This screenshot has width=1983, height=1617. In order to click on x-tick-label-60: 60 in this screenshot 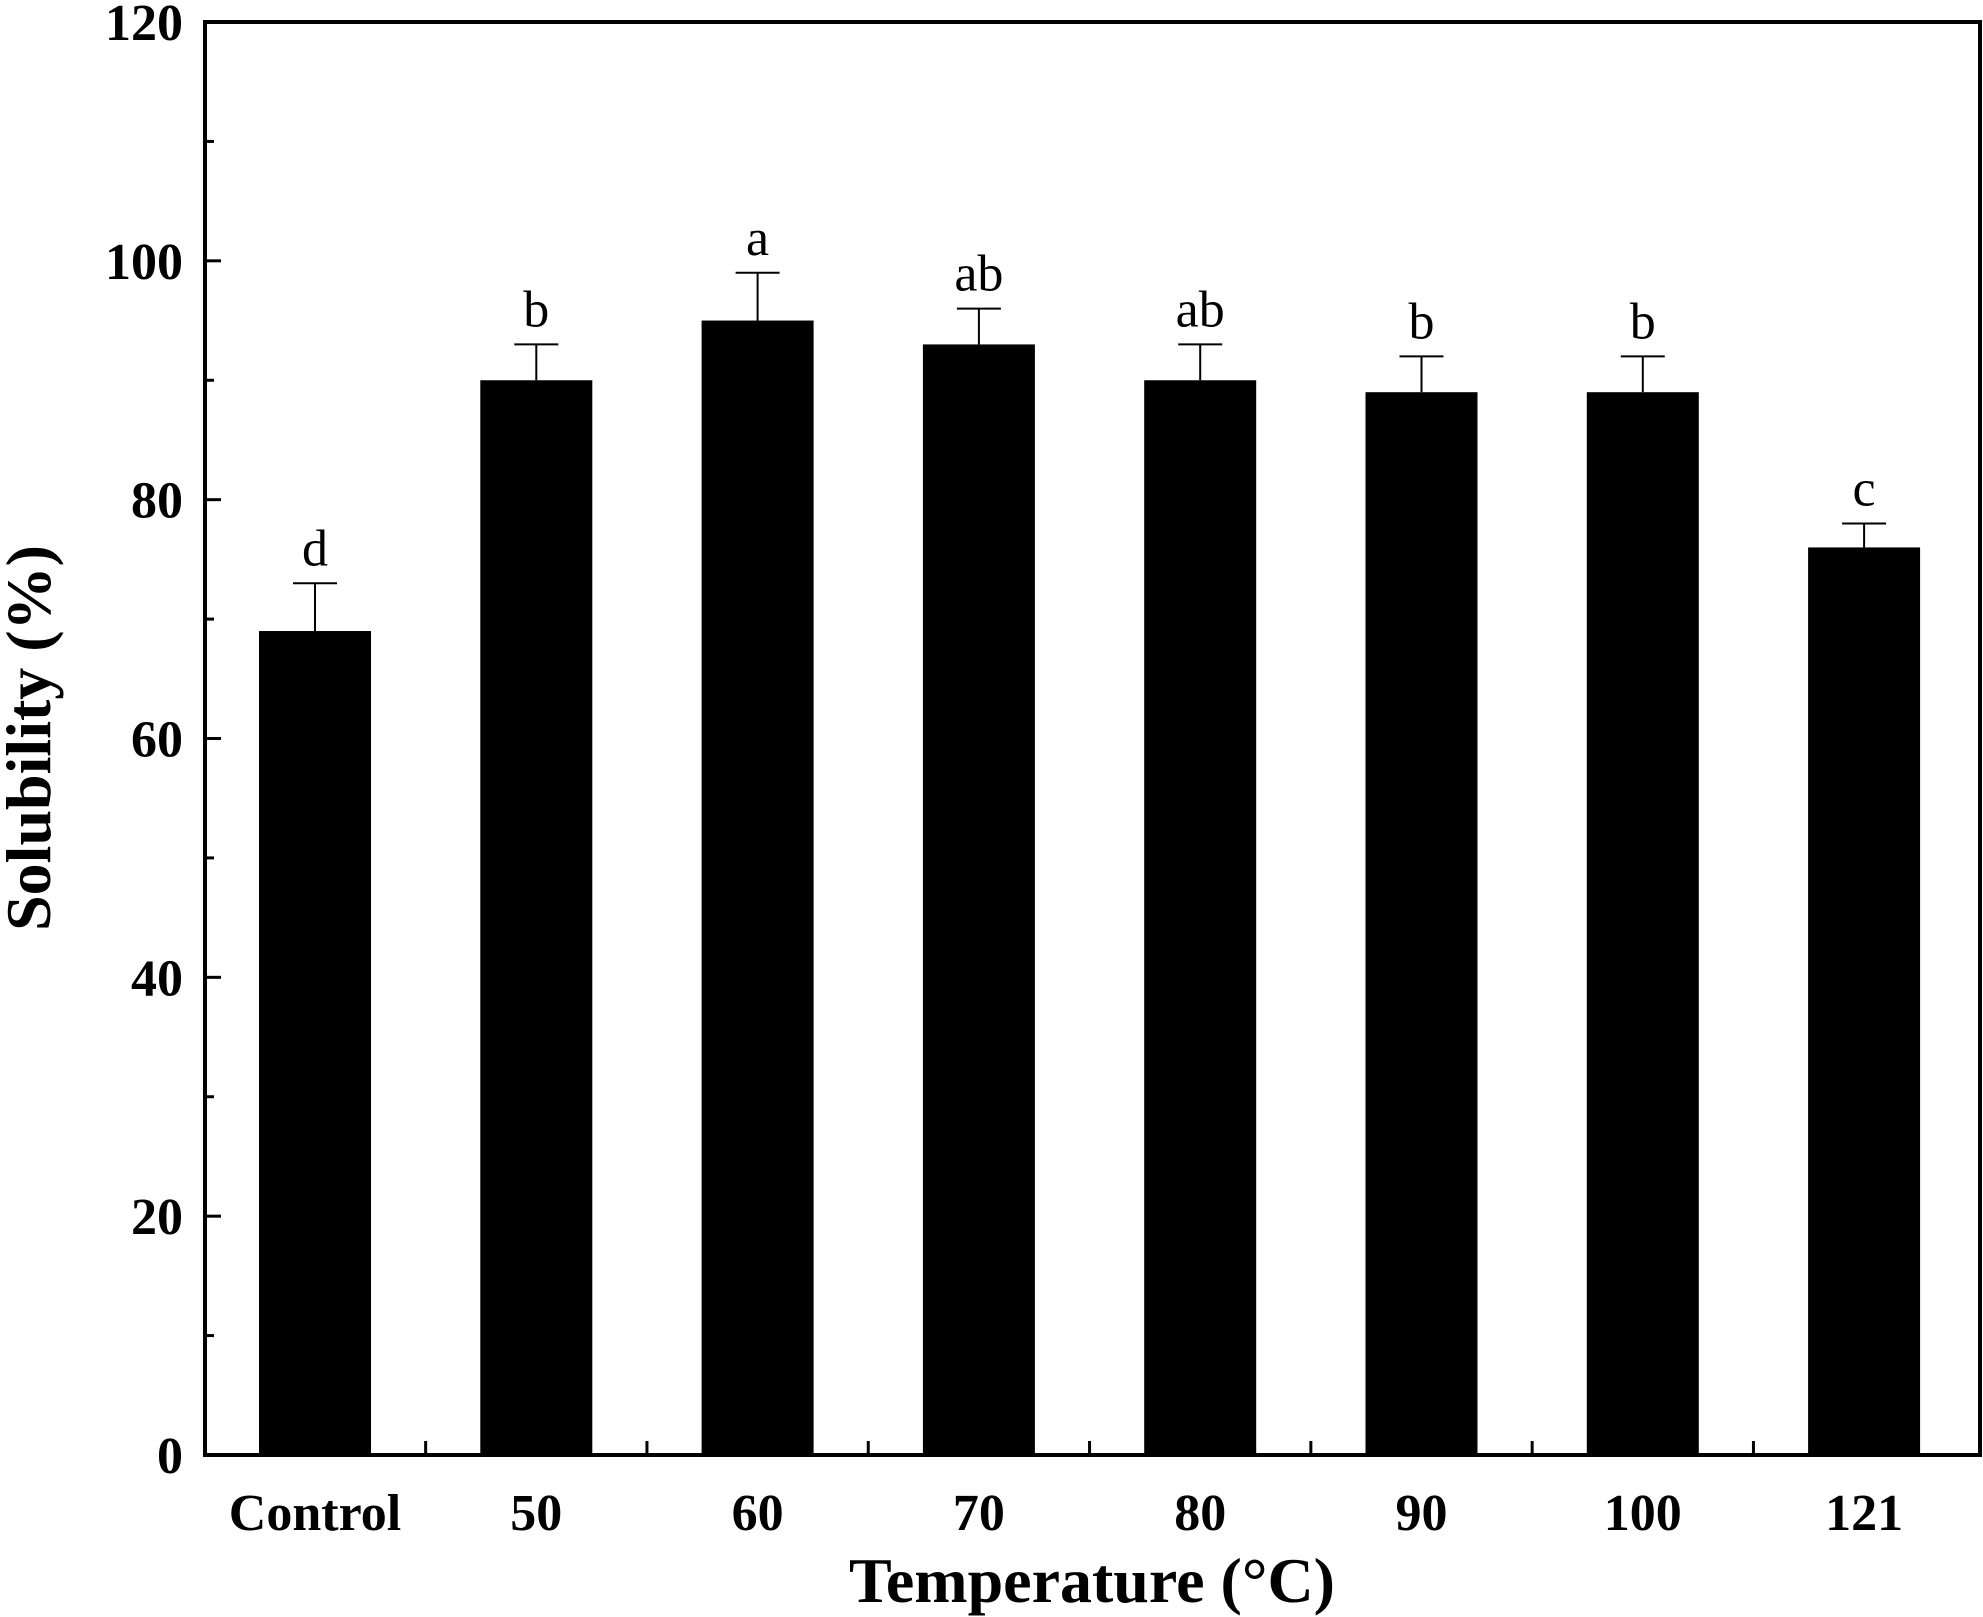, I will do `click(758, 1513)`.